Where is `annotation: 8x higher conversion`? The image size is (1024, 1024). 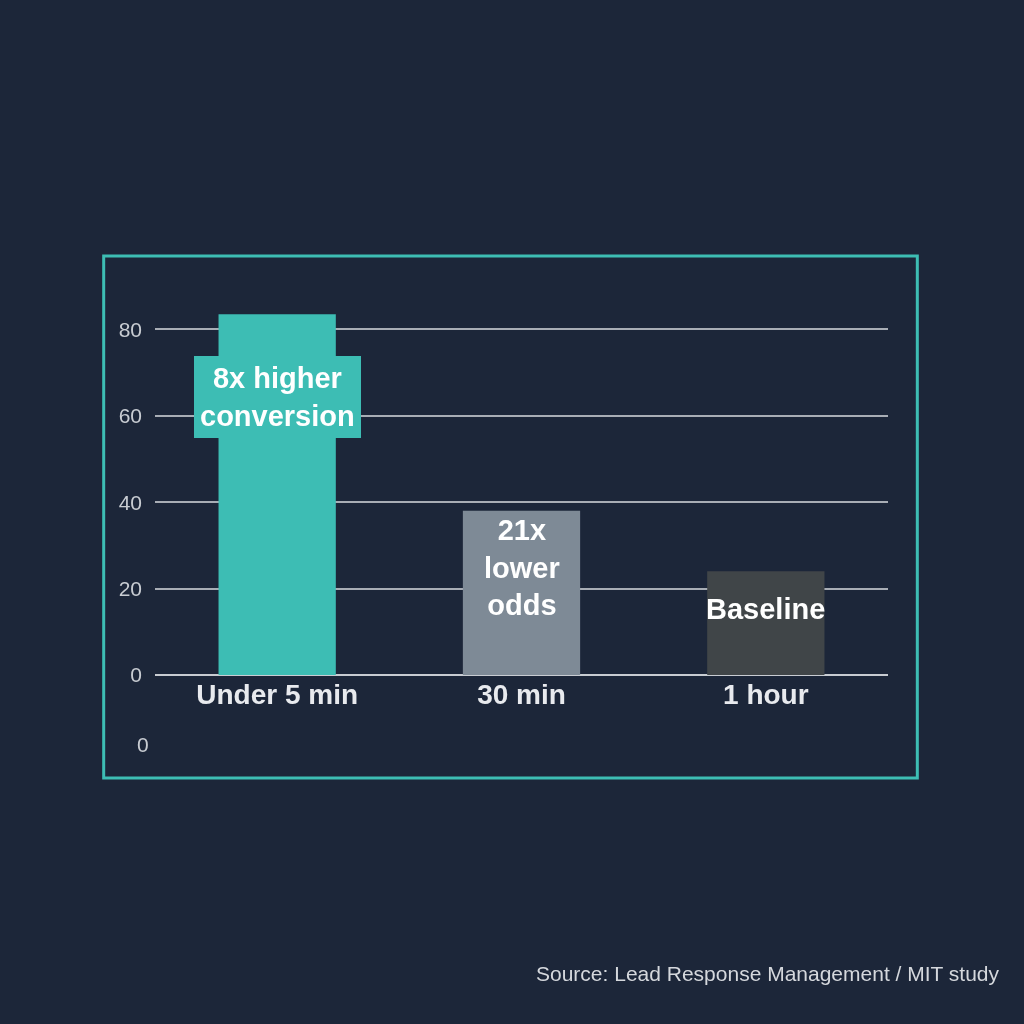
annotation: 8x higher conversion is located at coordinates (277, 397).